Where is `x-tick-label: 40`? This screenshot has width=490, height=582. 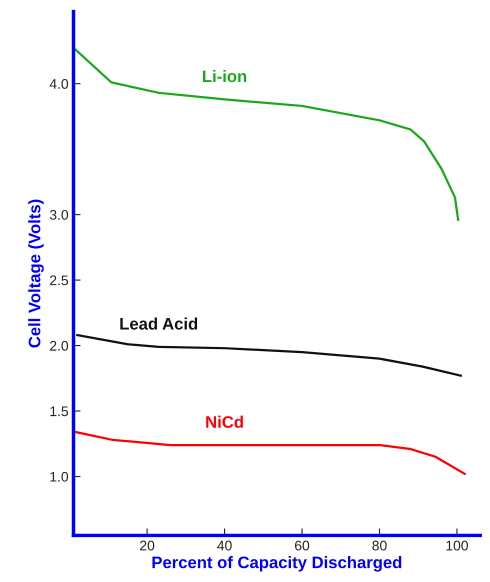 x-tick-label: 40 is located at coordinates (224, 545).